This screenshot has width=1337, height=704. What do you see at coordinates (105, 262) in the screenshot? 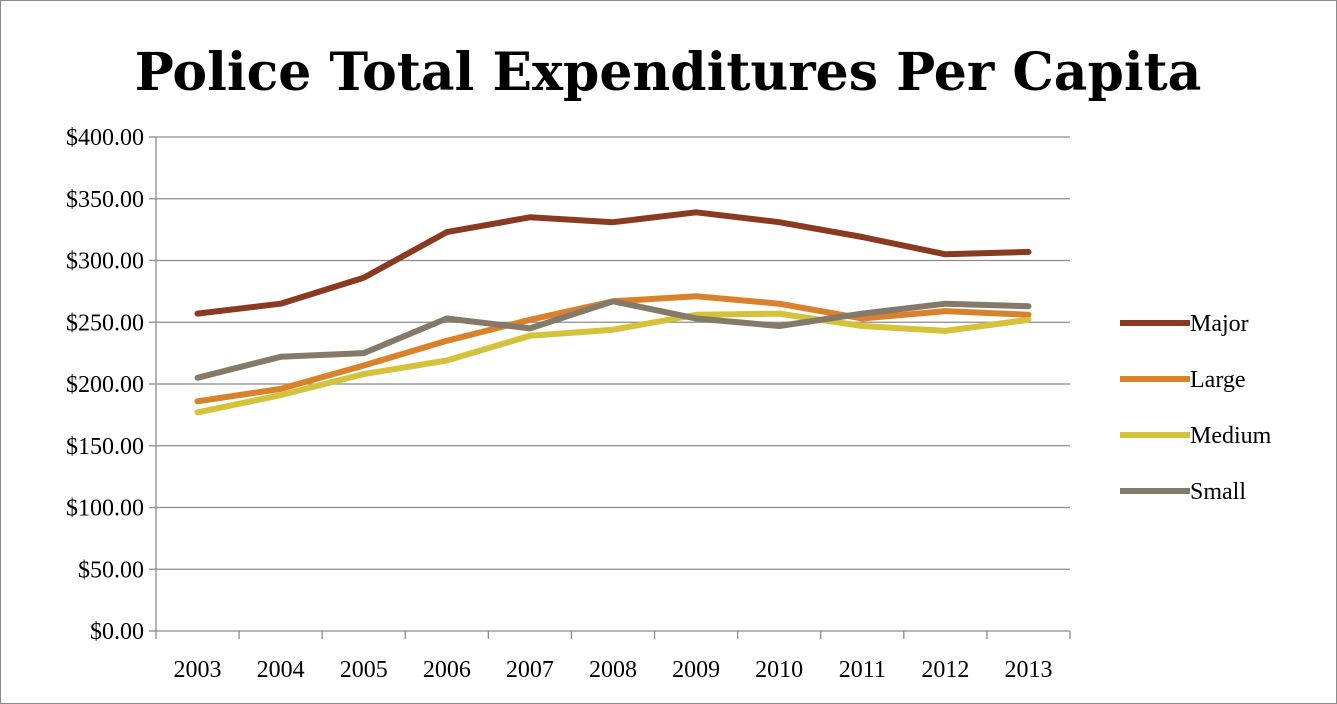
I see `y-tick-label: $300.00` at bounding box center [105, 262].